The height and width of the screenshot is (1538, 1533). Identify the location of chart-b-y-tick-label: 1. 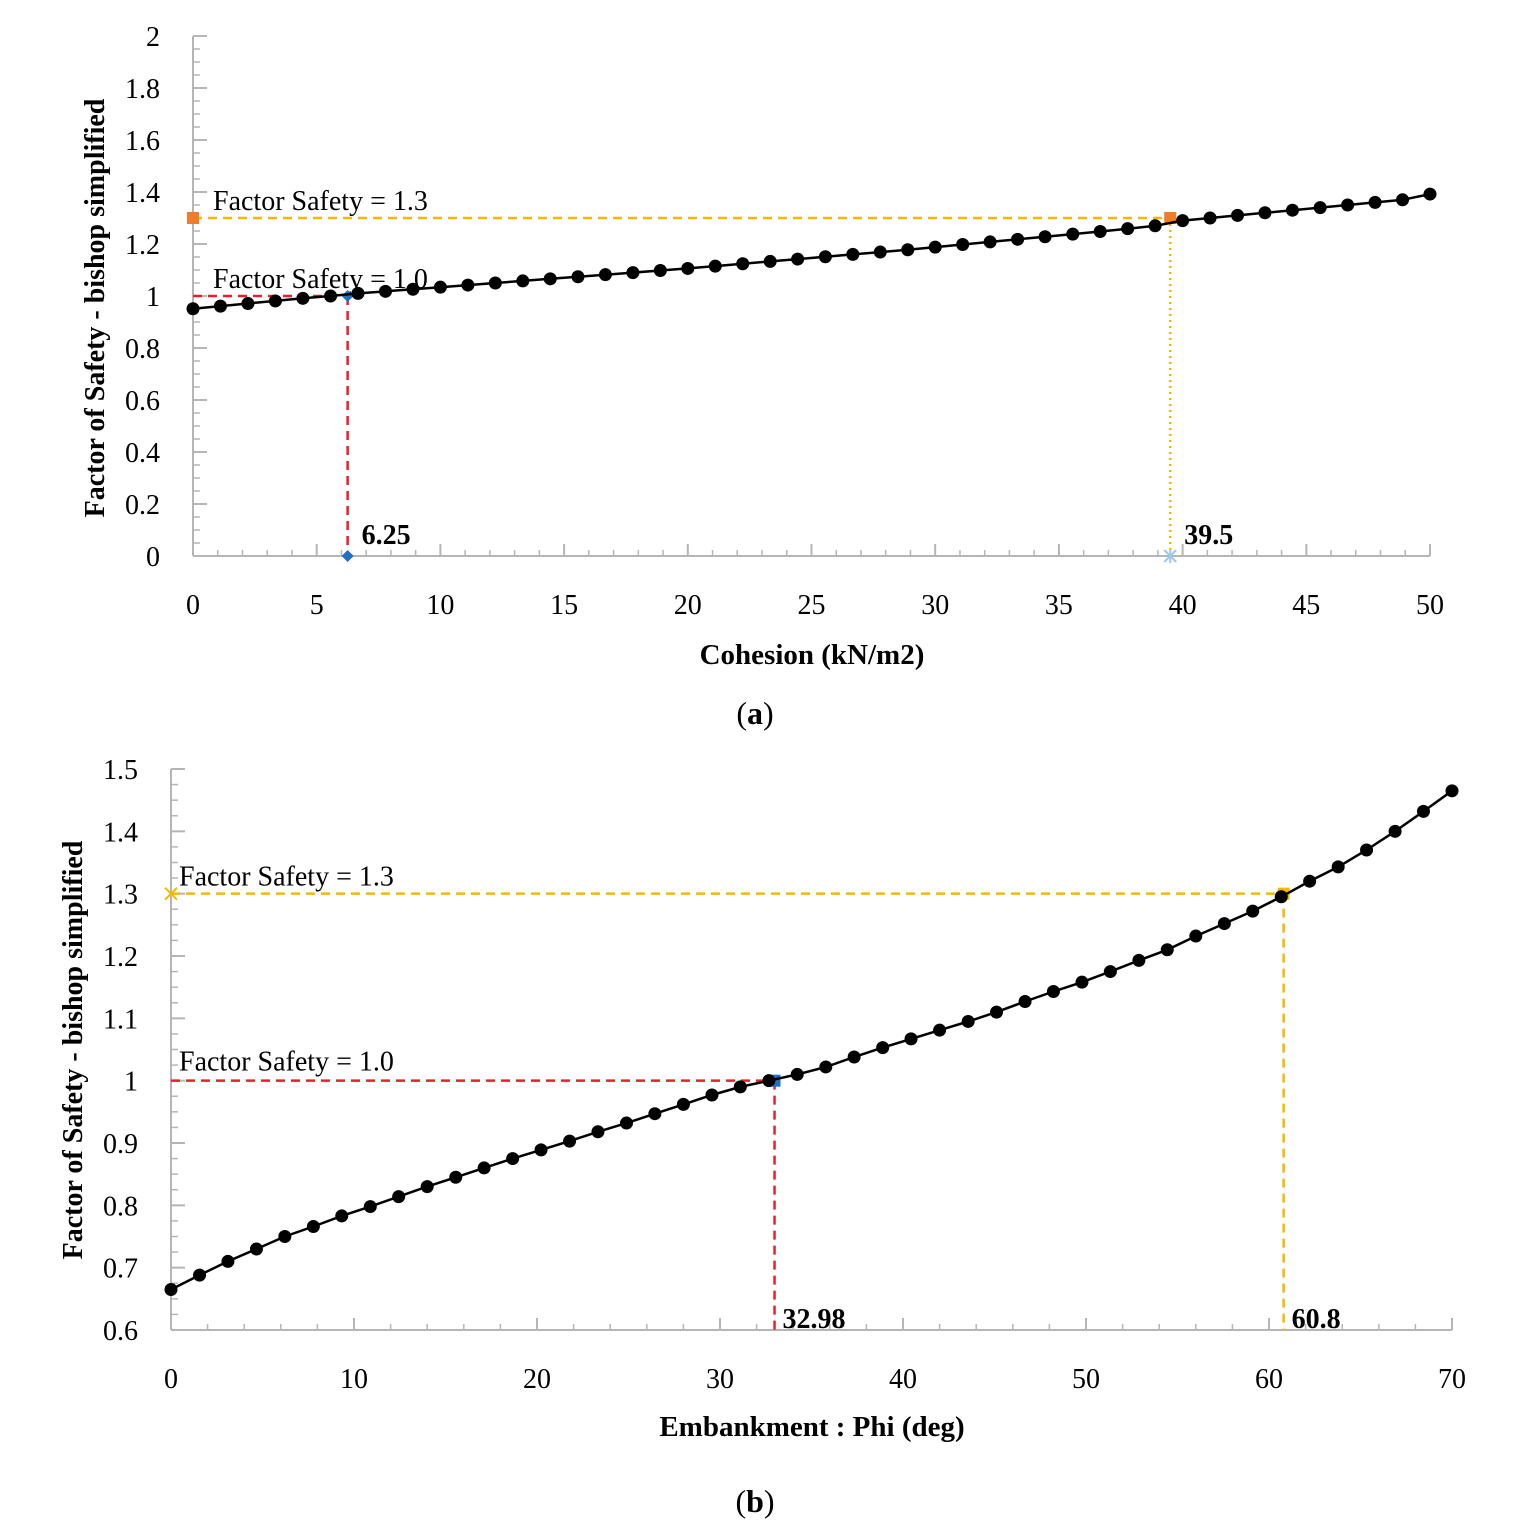
(131, 1082).